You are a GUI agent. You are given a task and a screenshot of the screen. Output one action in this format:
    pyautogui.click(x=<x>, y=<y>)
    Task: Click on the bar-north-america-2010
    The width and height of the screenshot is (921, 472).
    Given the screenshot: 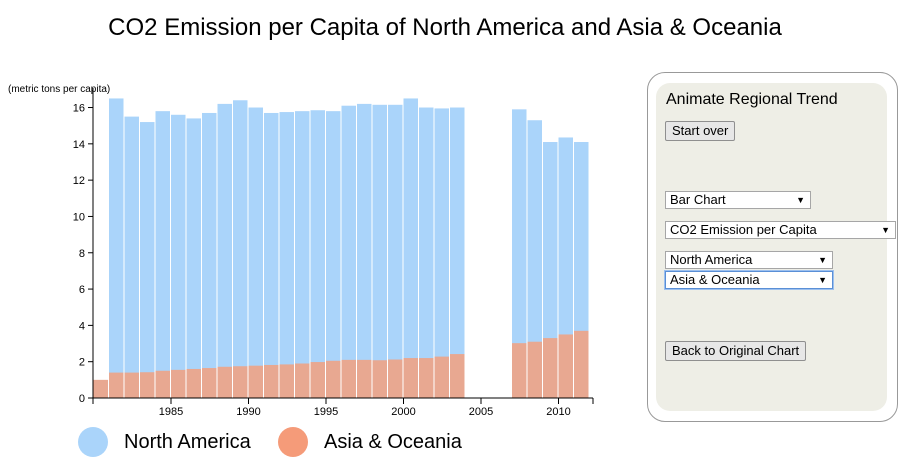 What is the action you would take?
    pyautogui.click(x=565, y=267)
    